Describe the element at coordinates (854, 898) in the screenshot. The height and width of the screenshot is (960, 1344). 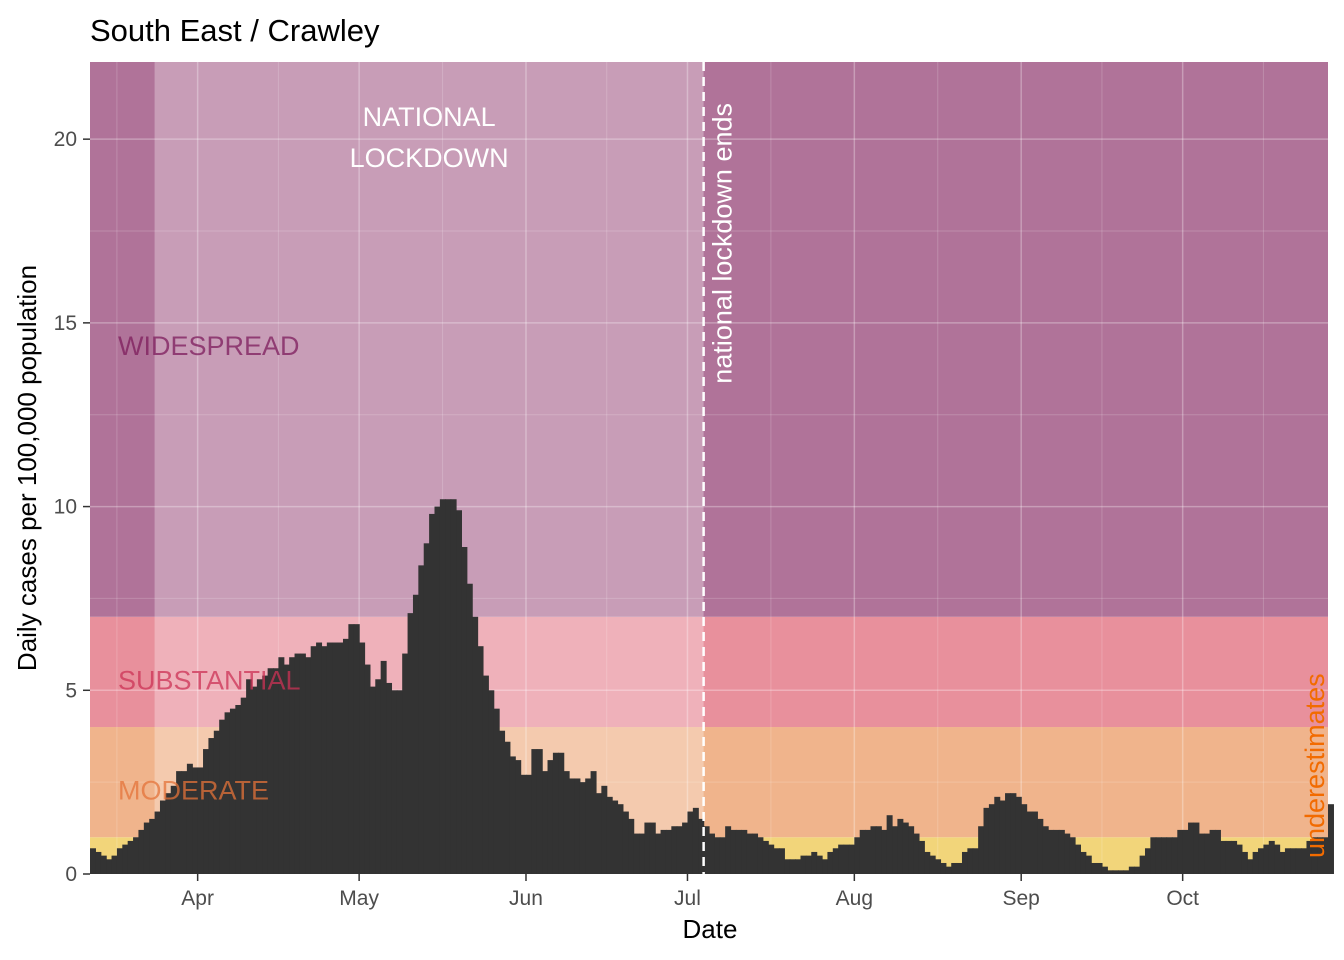
I see `x-tick-label: Aug` at that location.